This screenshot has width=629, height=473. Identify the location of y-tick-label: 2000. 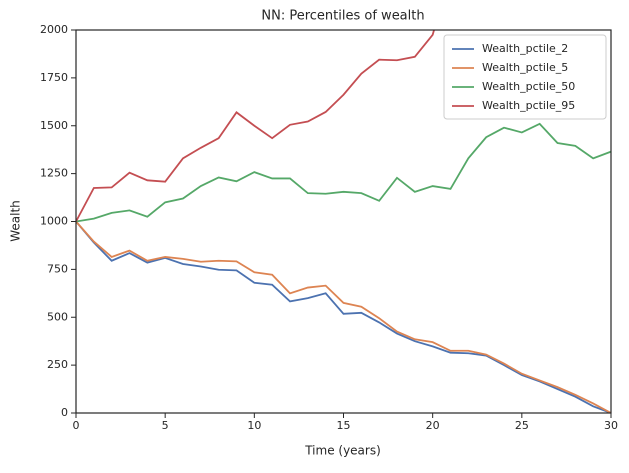
(54, 29).